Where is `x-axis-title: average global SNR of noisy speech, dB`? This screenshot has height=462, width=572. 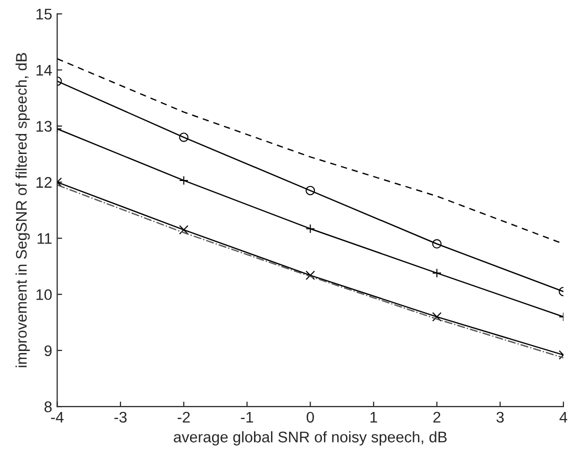
x-axis-title: average global SNR of noisy speech, dB is located at coordinates (310, 438).